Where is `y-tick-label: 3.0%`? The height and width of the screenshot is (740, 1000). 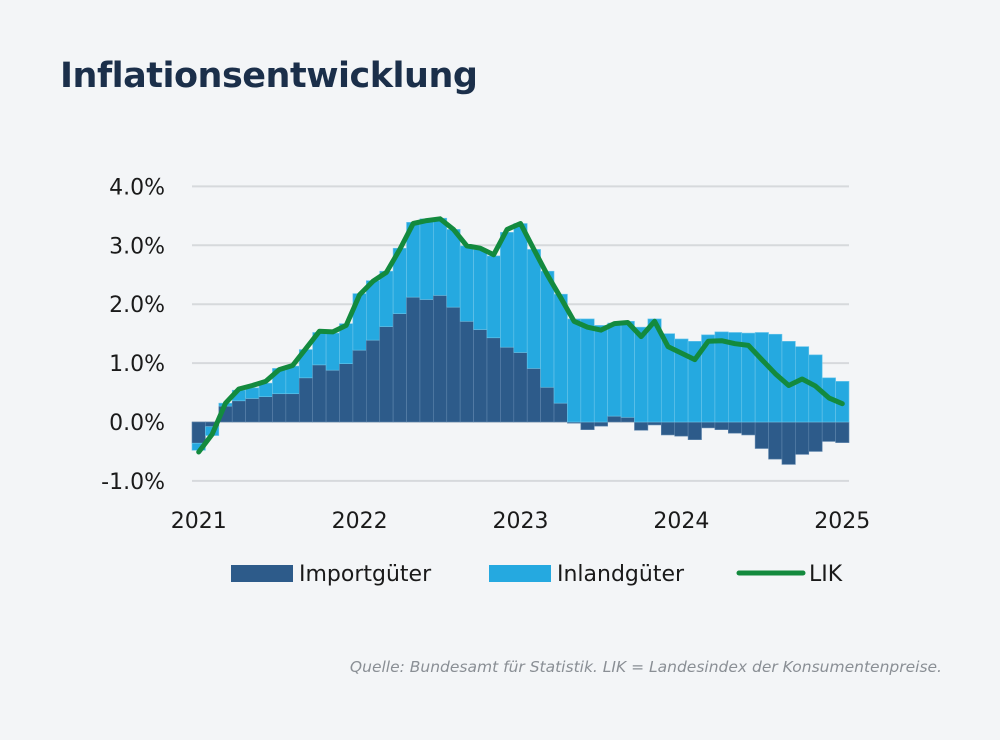 y-tick-label: 3.0% is located at coordinates (137, 246).